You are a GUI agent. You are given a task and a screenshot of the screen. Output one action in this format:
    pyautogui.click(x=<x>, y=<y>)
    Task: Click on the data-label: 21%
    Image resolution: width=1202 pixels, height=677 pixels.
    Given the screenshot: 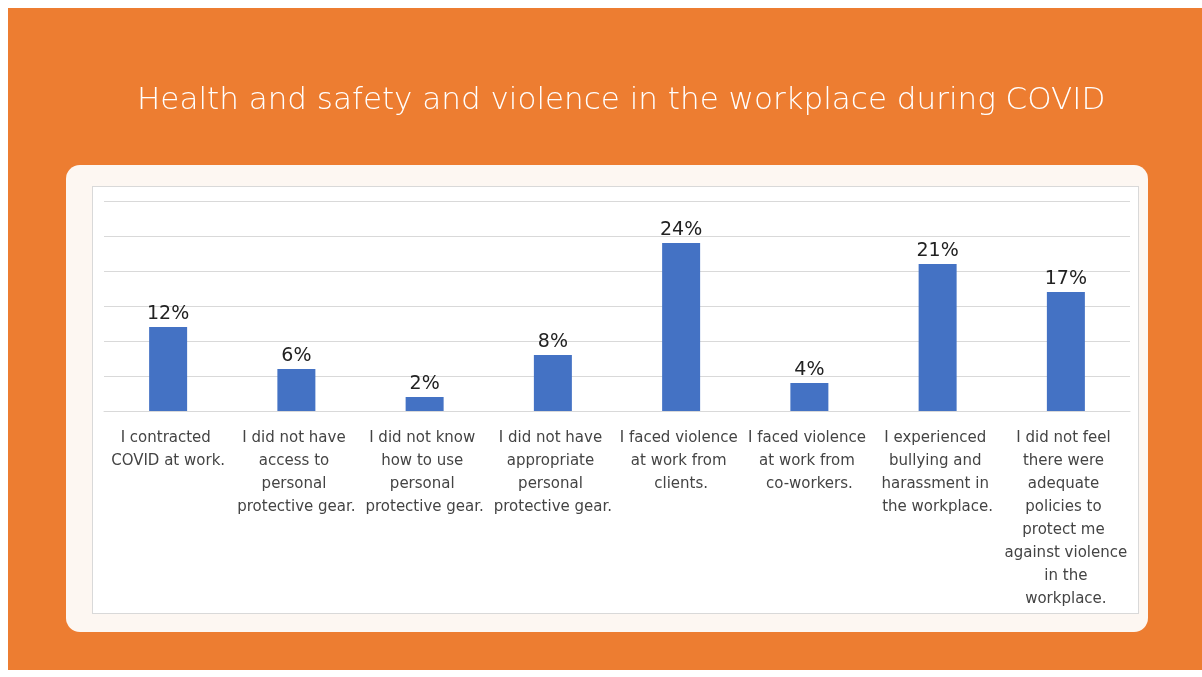 What is the action you would take?
    pyautogui.click(x=937, y=248)
    